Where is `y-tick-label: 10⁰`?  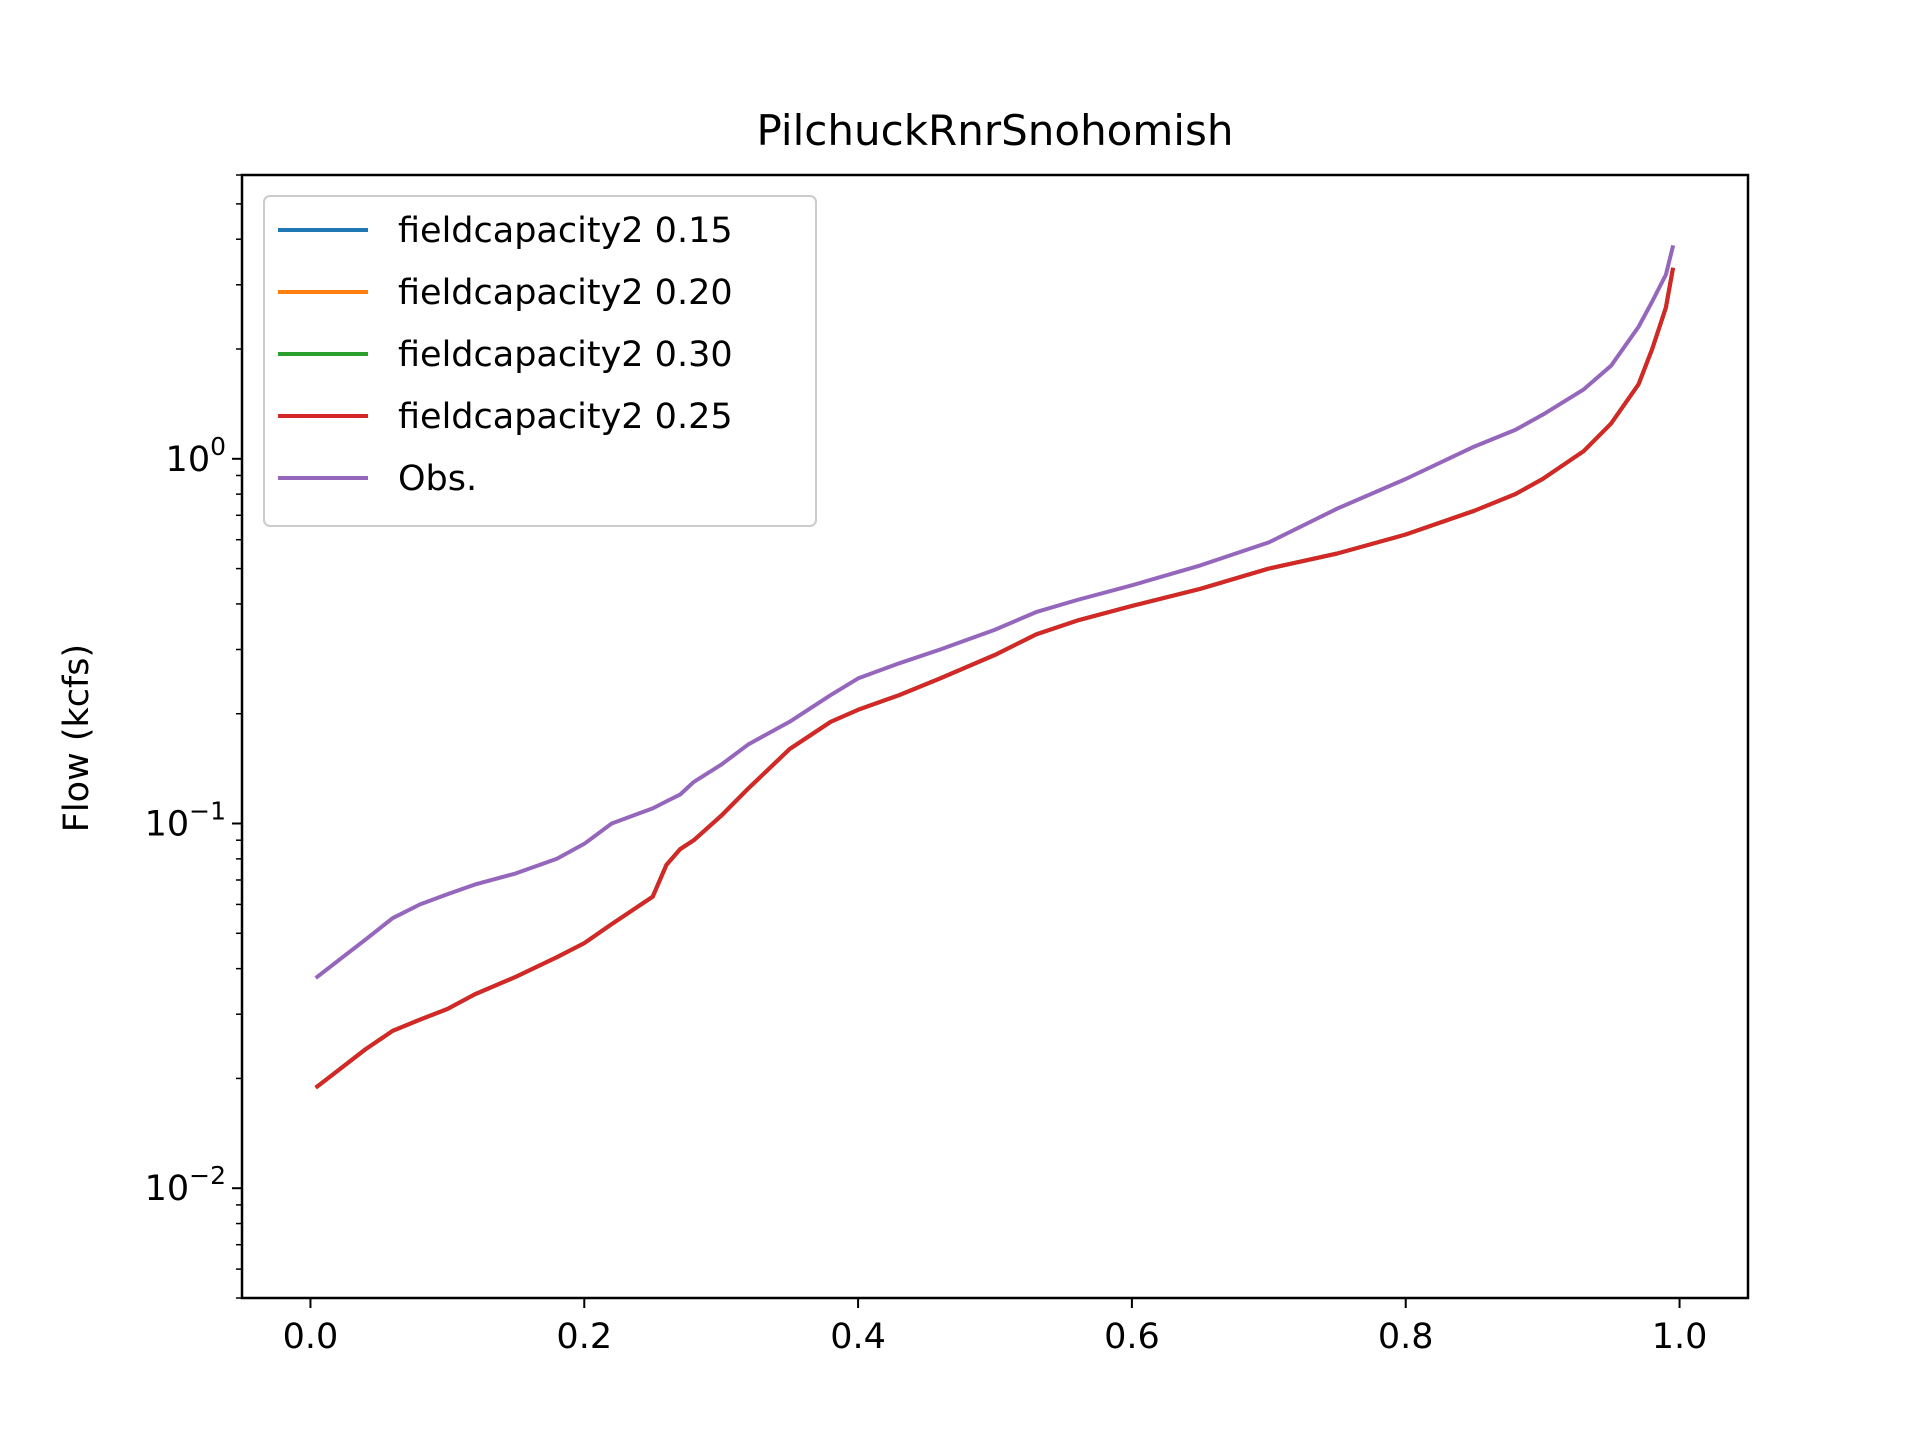
y-tick-label: 10⁰ is located at coordinates (196, 456).